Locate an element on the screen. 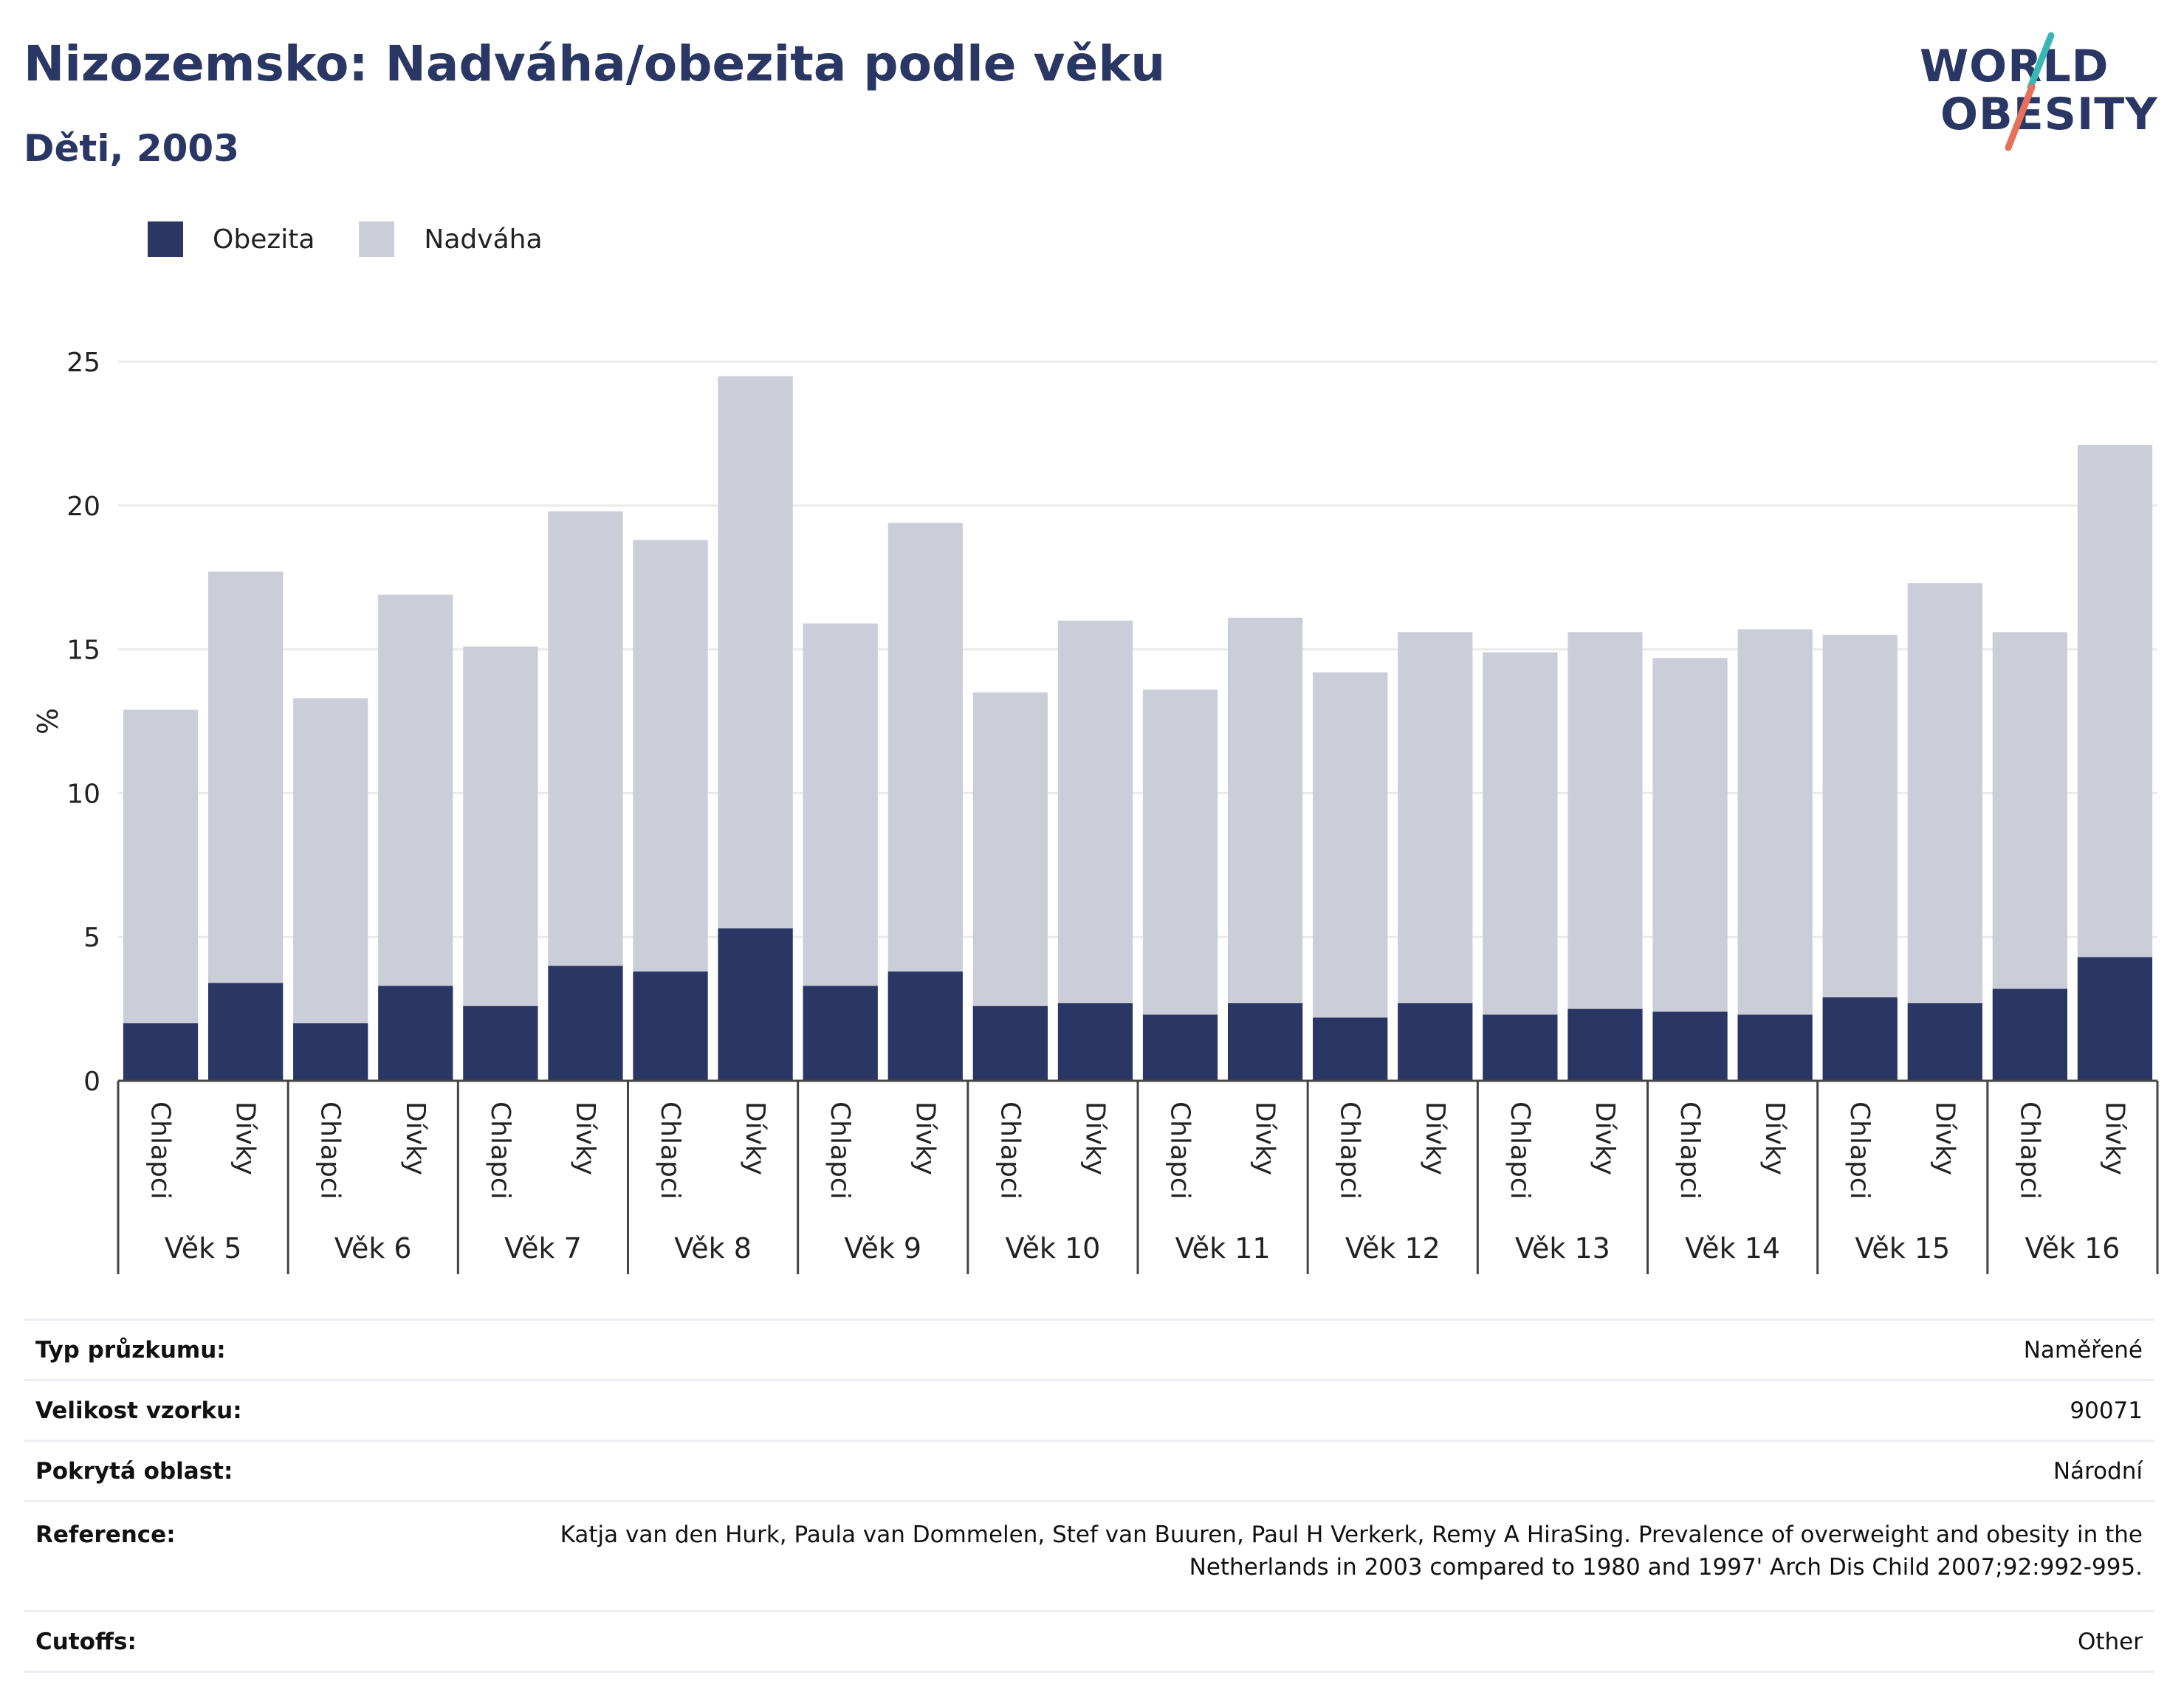 Image resolution: width=2184 pixels, height=1695 pixels. y-tick-label: 20 is located at coordinates (83, 507).